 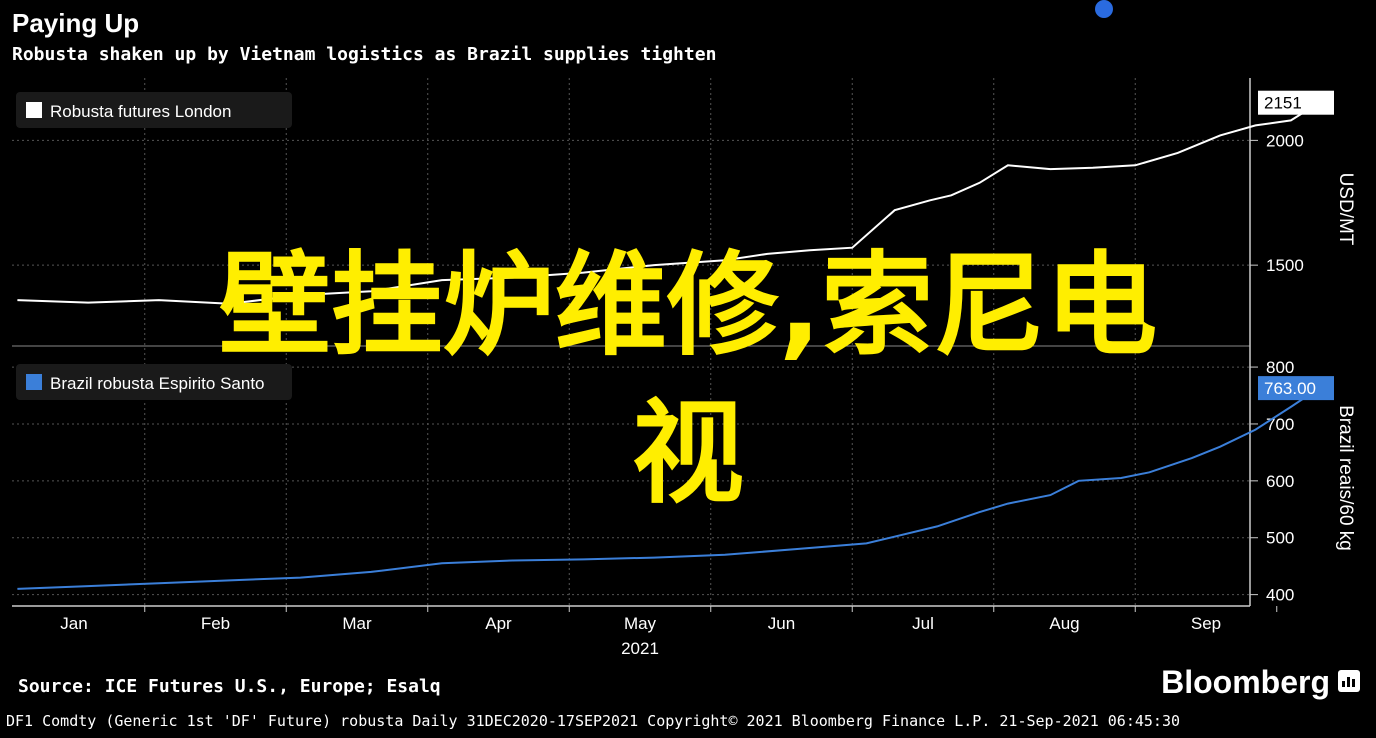 I want to click on y-tick-label: 1500, so click(x=1285, y=265).